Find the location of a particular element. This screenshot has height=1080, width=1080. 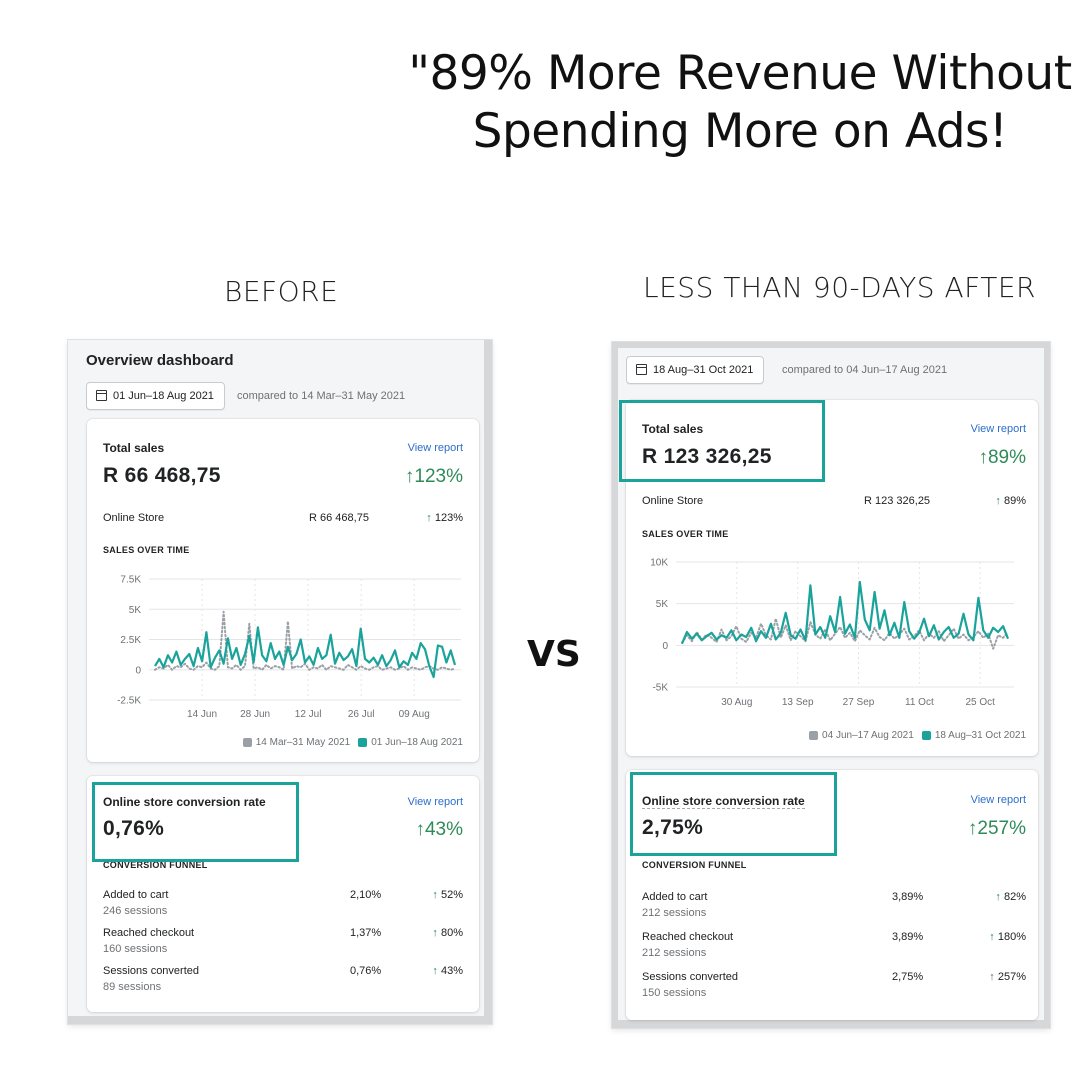

legend-current: 18 Aug–31 Oct 2021 is located at coordinates (980, 735).